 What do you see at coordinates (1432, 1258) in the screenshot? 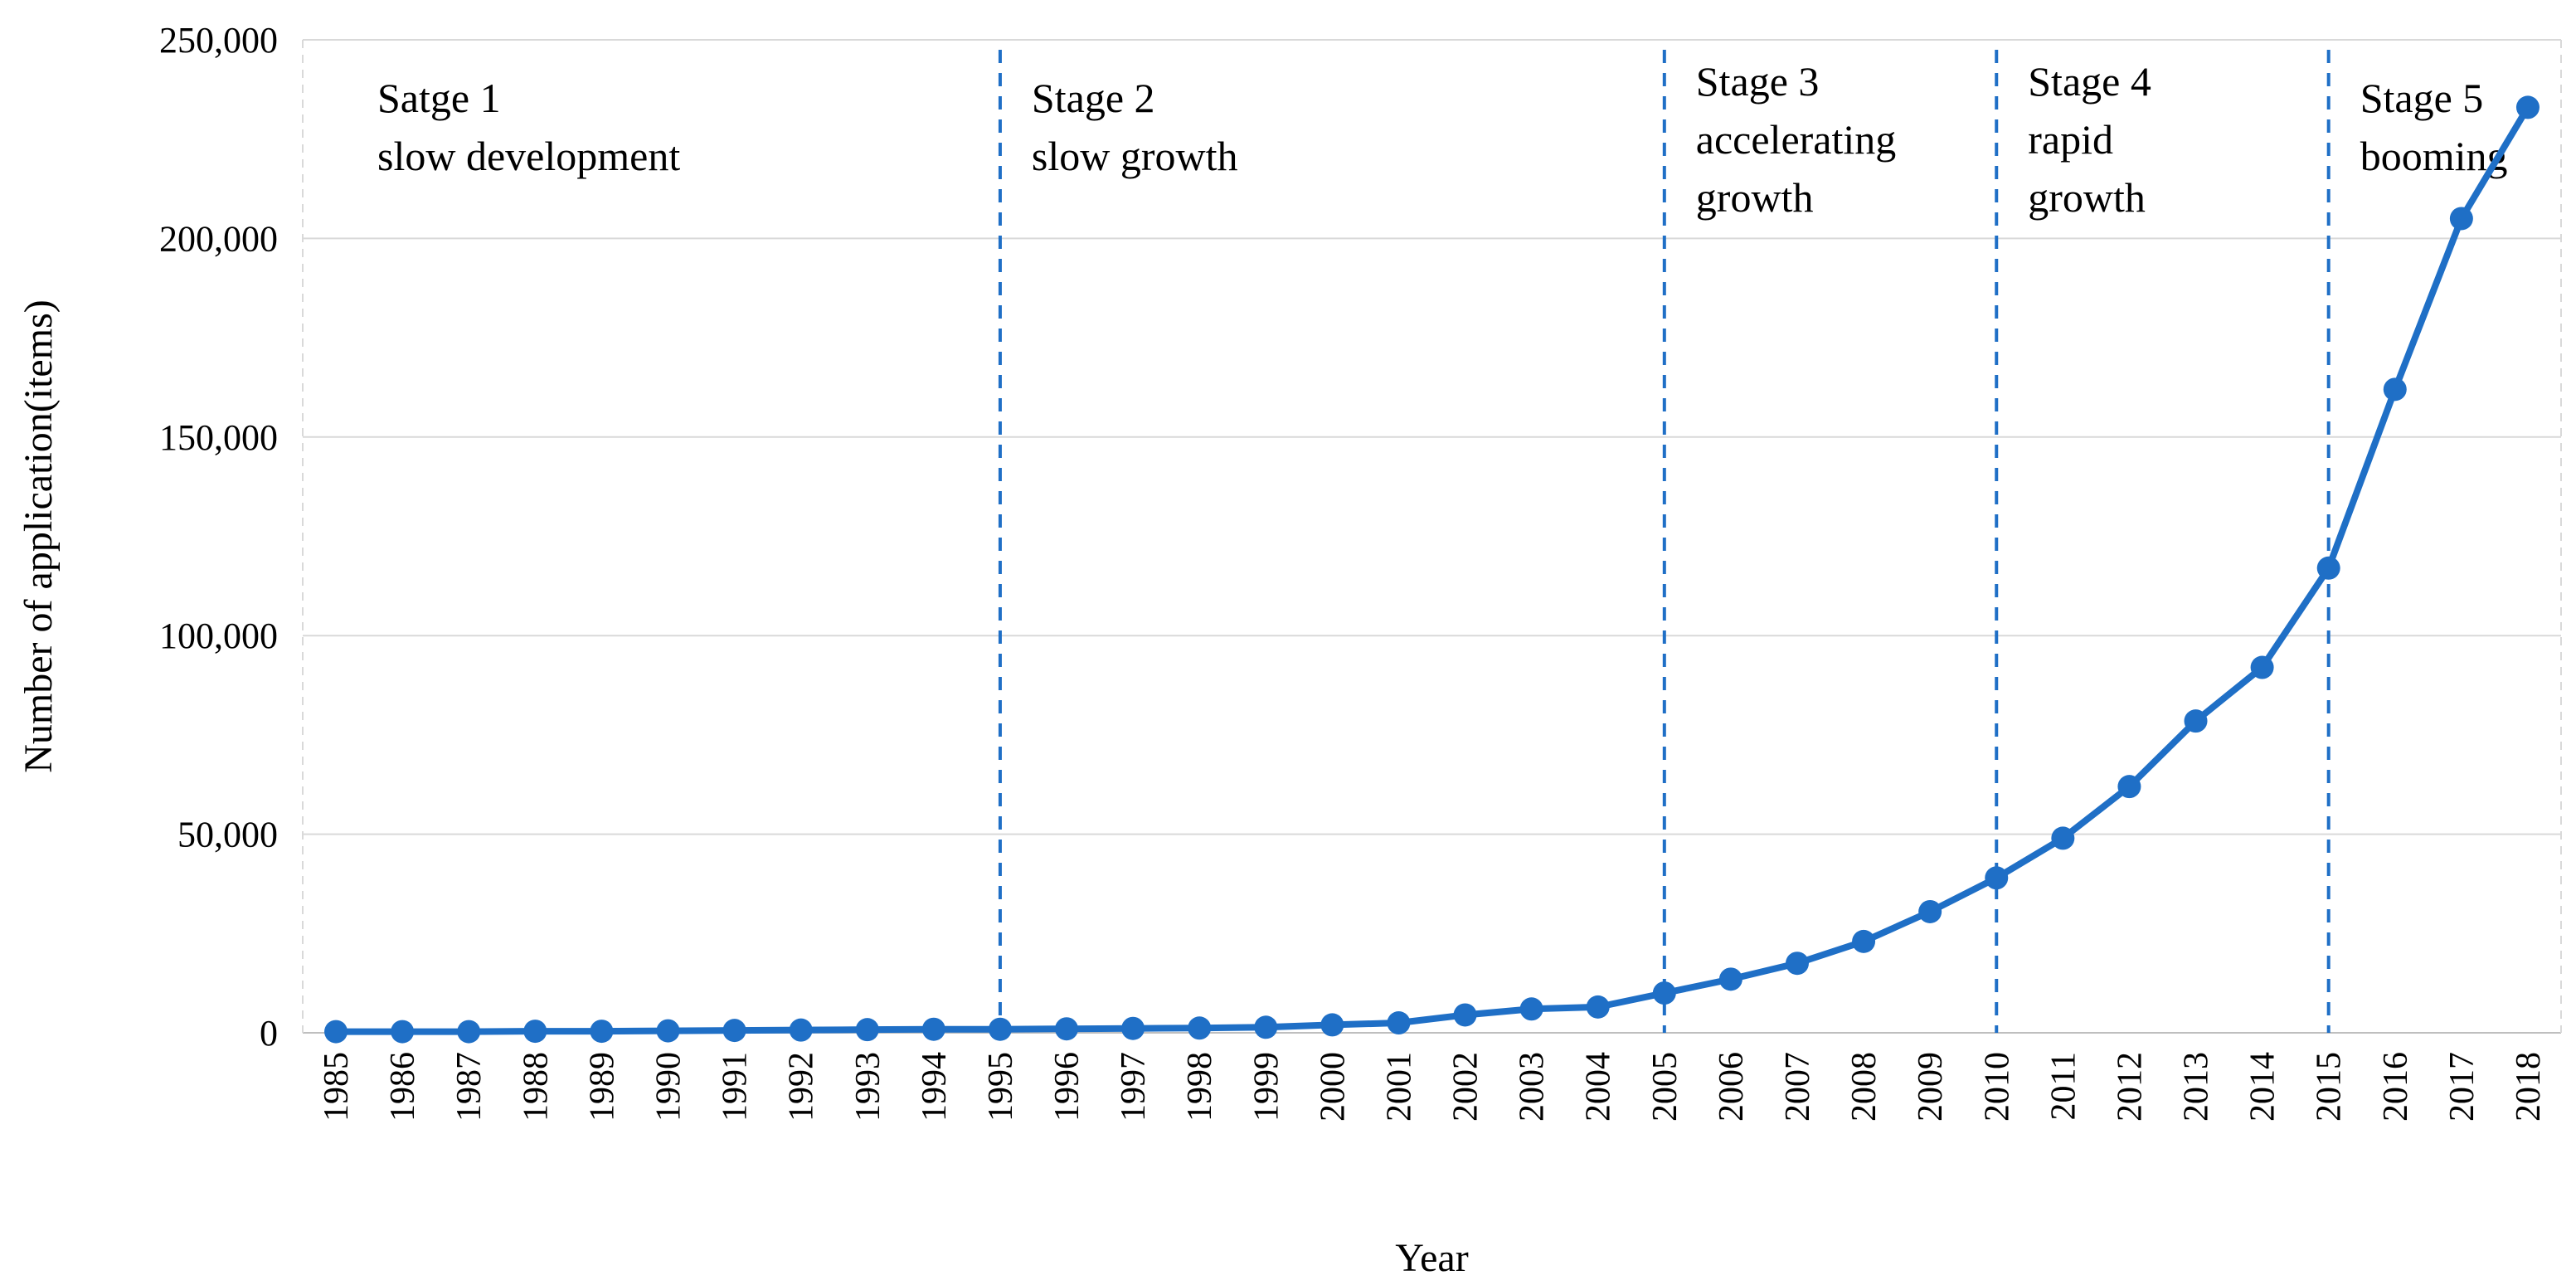
I see `x-axis-title: Year` at bounding box center [1432, 1258].